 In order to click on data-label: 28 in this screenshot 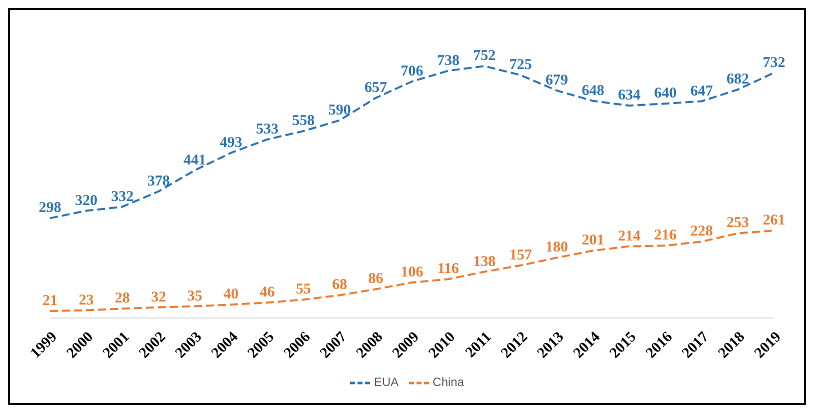, I will do `click(122, 298)`.